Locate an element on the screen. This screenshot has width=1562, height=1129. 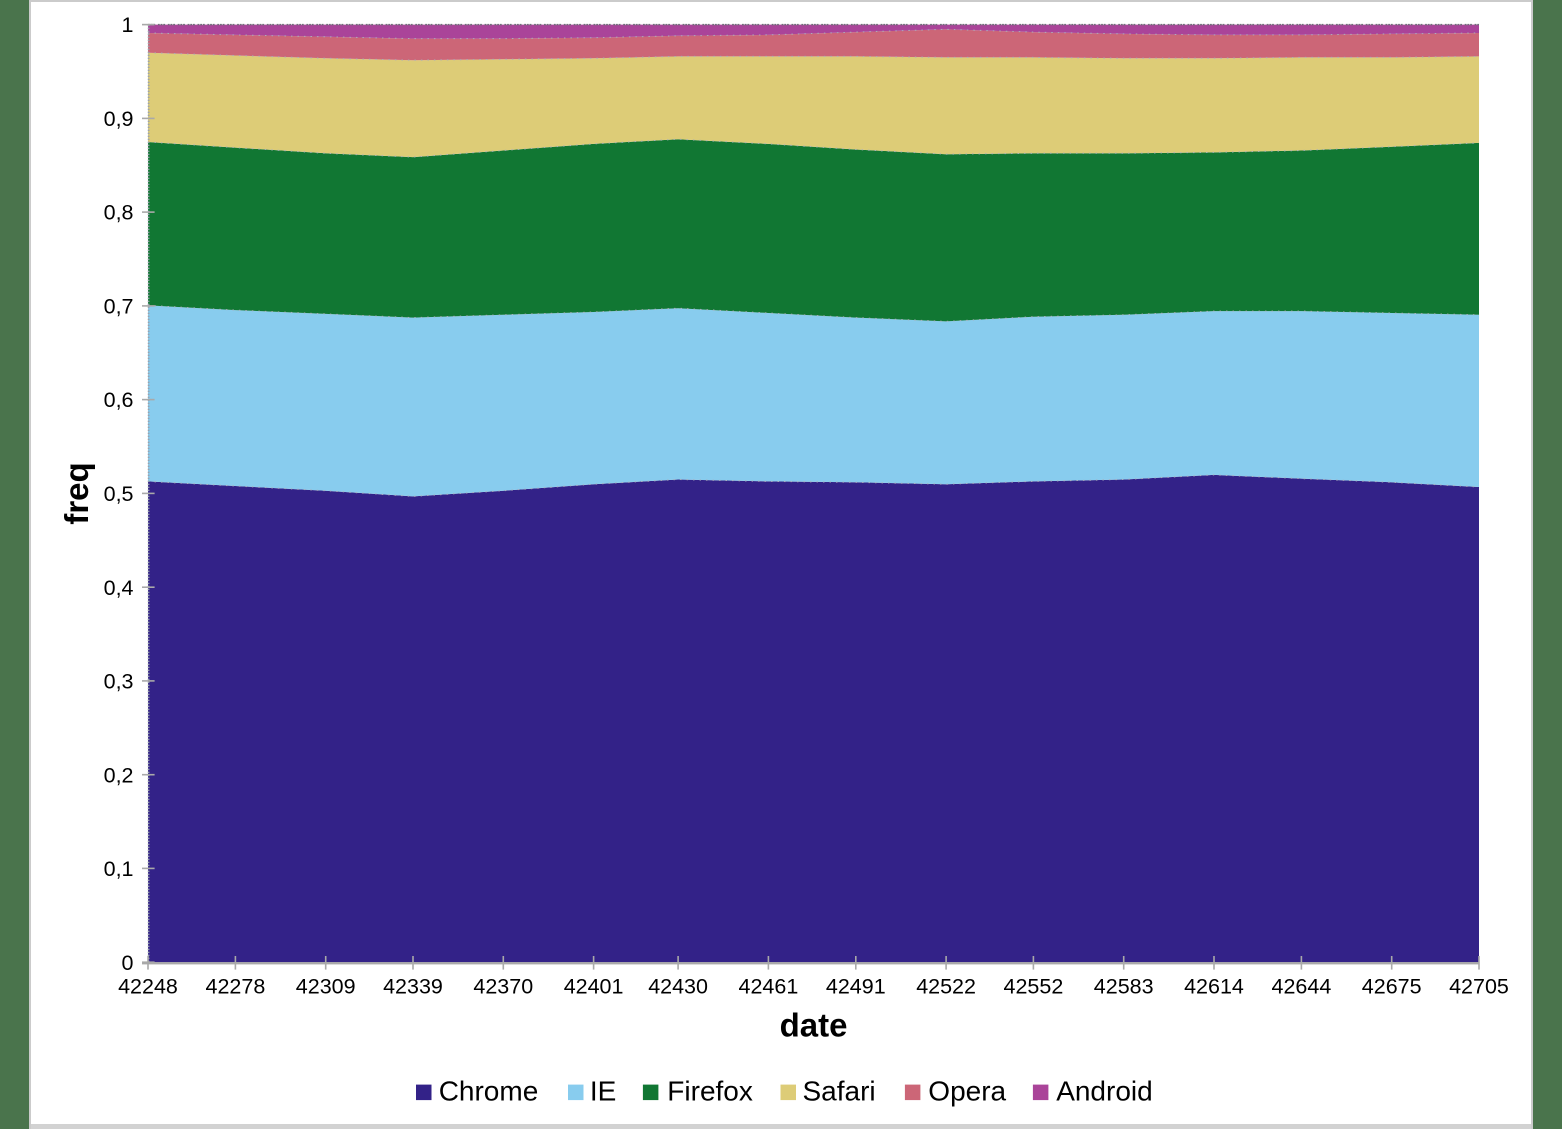
svg-text: freq is located at coordinates (76, 493).